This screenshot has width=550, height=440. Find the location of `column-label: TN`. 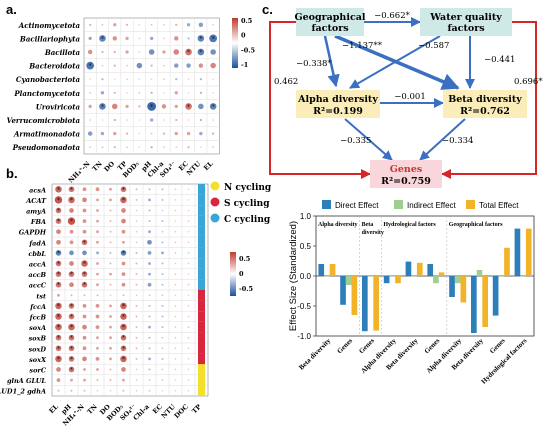

column-label: TN is located at coordinates (97, 166).